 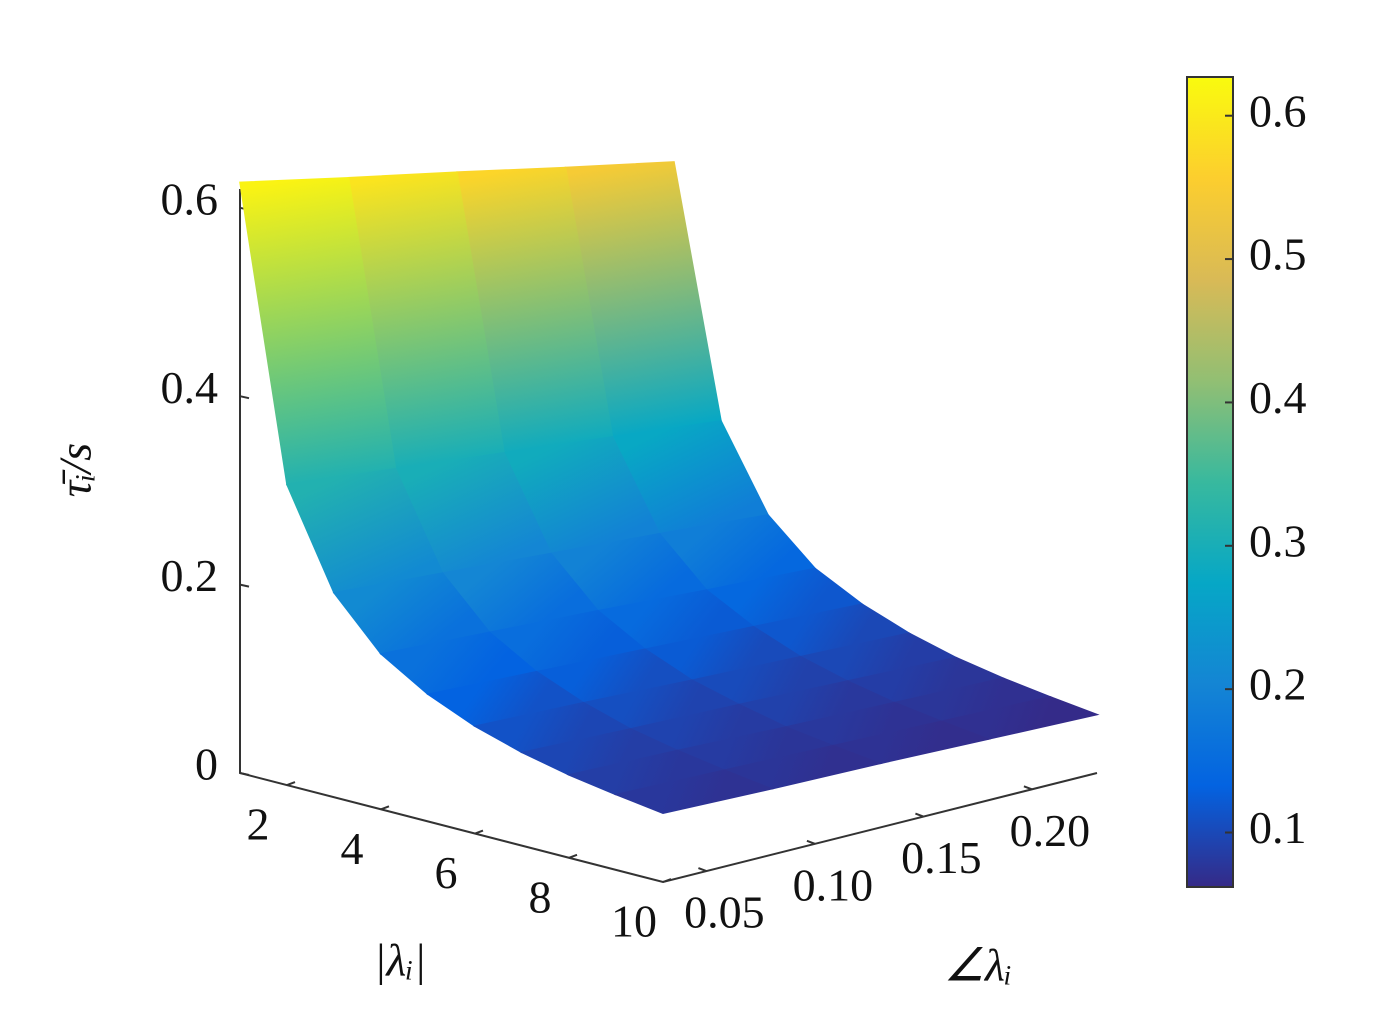 I want to click on surface-patch, so click(x=694, y=792).